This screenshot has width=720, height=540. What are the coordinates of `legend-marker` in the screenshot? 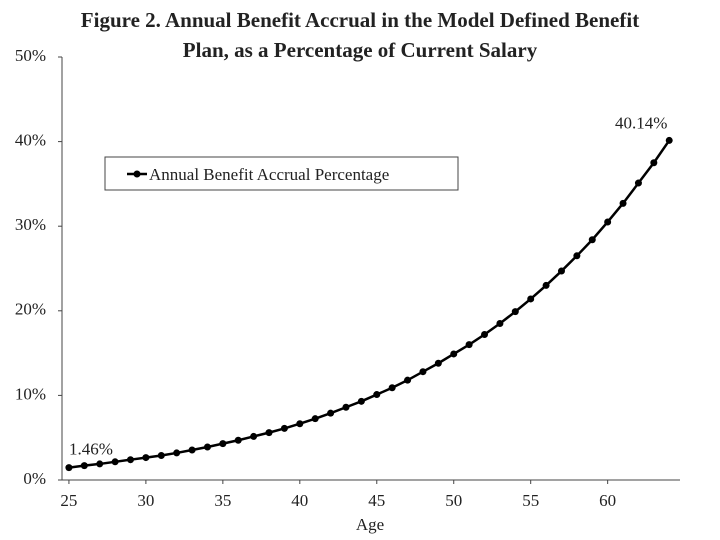 It's located at (137, 174).